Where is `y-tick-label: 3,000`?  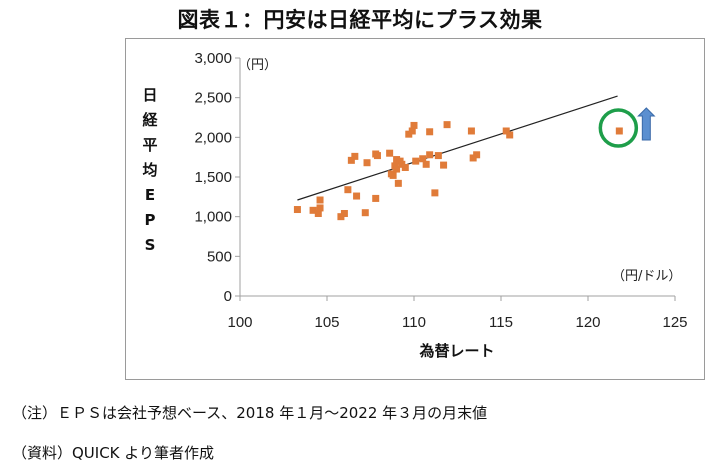 y-tick-label: 3,000 is located at coordinates (213, 58).